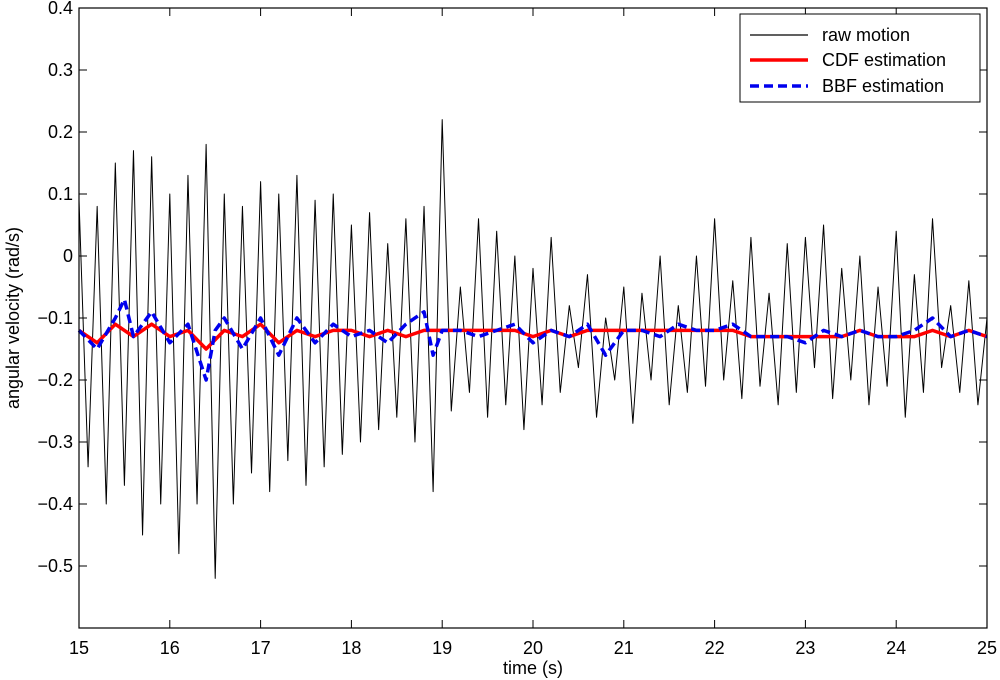 The height and width of the screenshot is (680, 1000). I want to click on x-tick-label: 17, so click(261, 648).